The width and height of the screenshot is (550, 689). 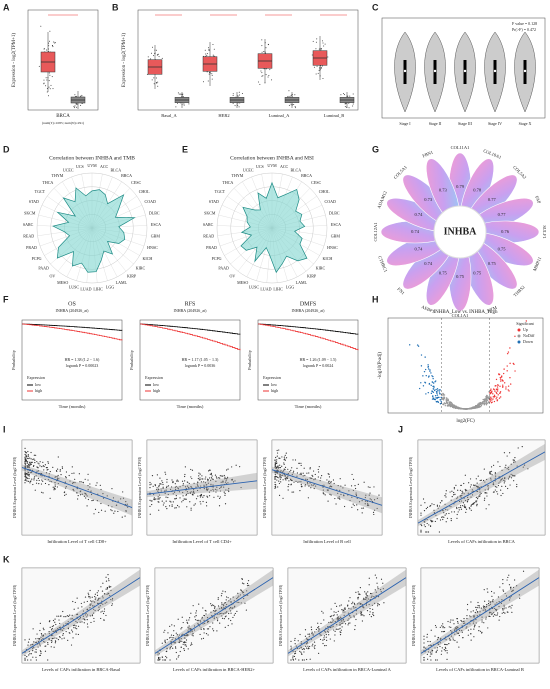 I want to click on petal-value: 0.74, so click(x=428, y=263).